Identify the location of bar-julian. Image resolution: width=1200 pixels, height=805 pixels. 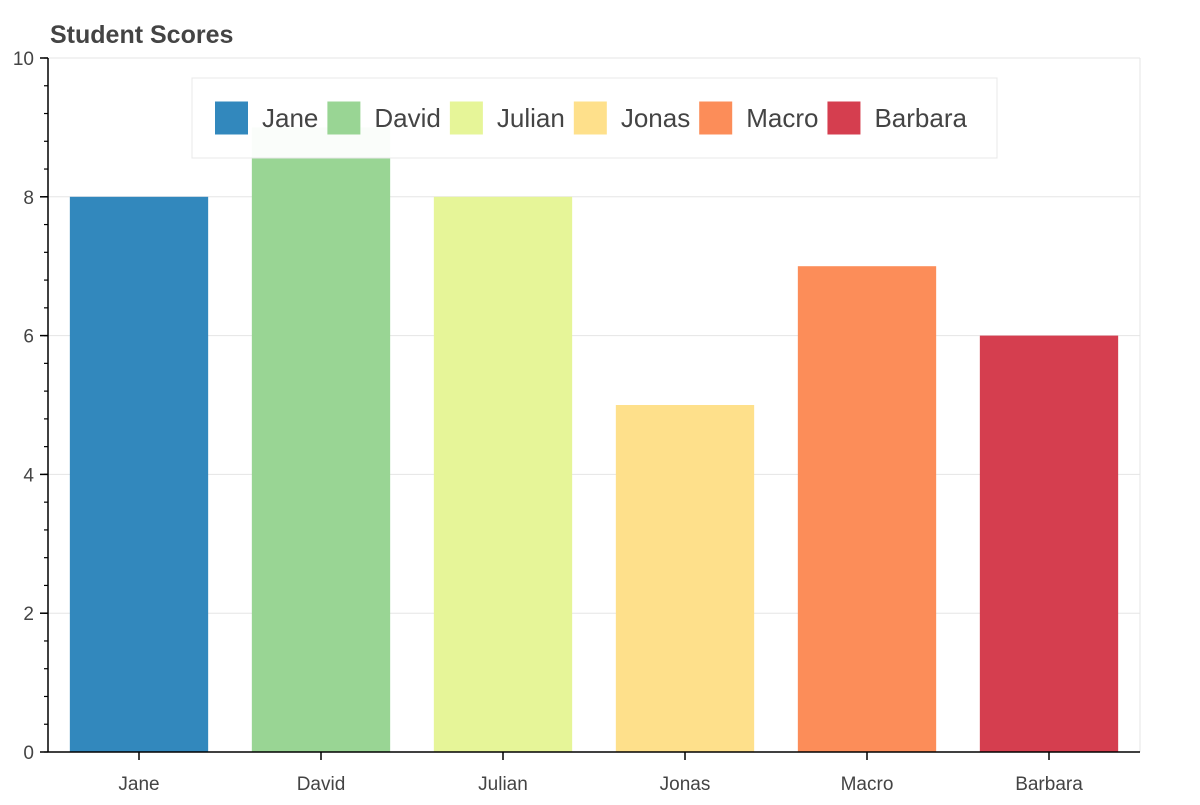
(503, 474).